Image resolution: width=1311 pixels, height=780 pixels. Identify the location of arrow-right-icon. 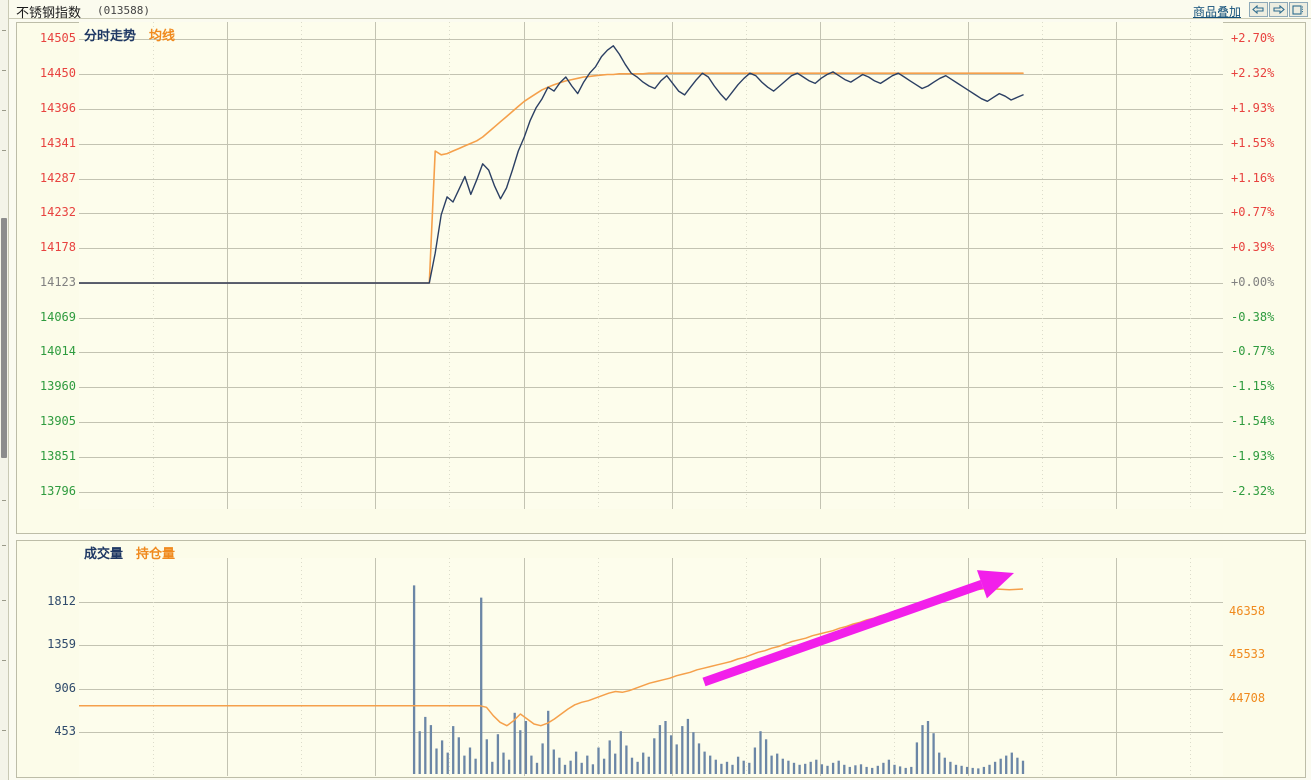
(1279, 9).